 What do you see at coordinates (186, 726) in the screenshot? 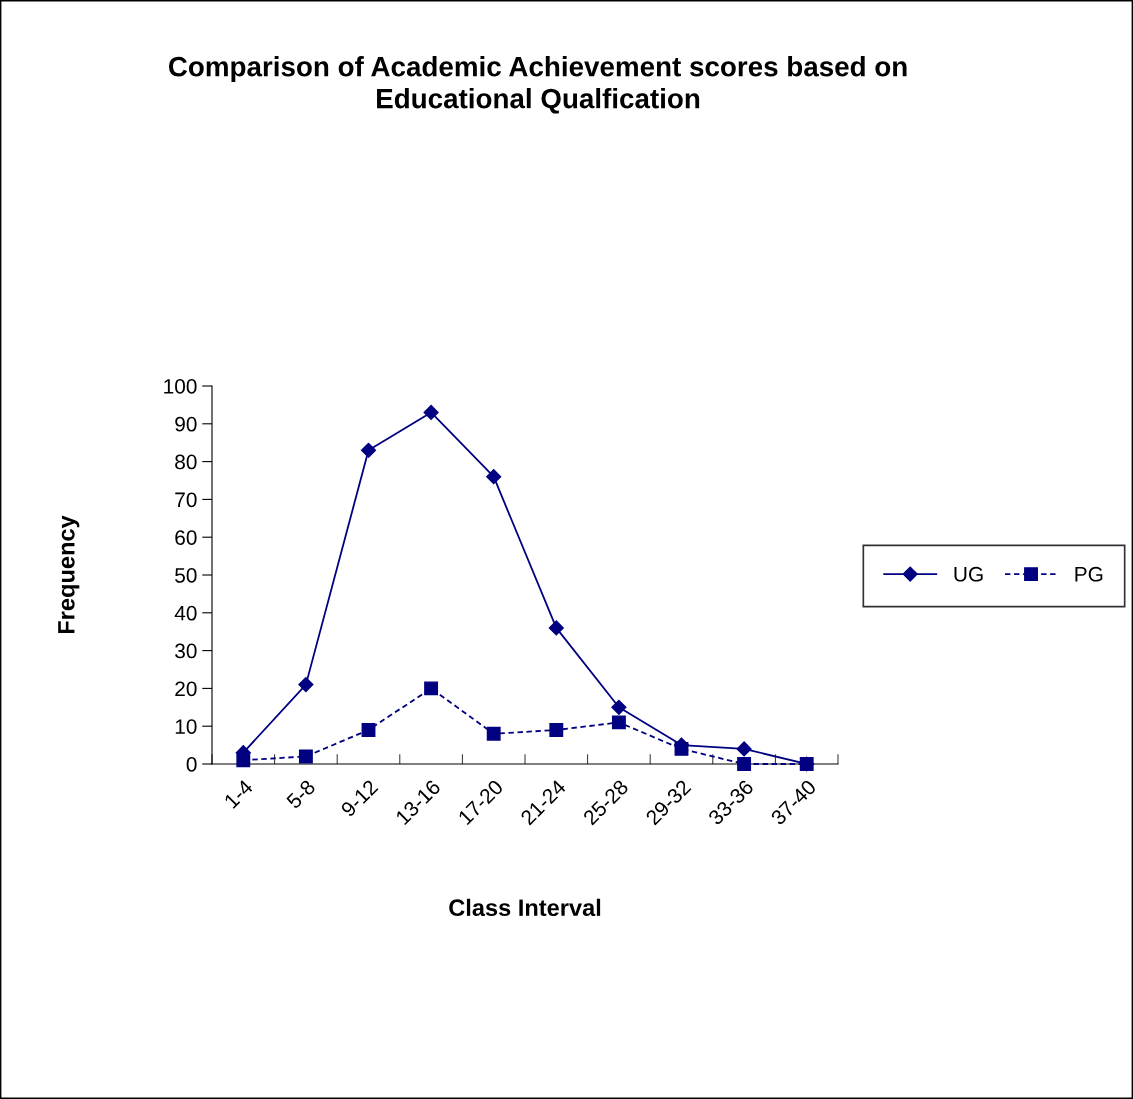
I see `y-tick-label: 10` at bounding box center [186, 726].